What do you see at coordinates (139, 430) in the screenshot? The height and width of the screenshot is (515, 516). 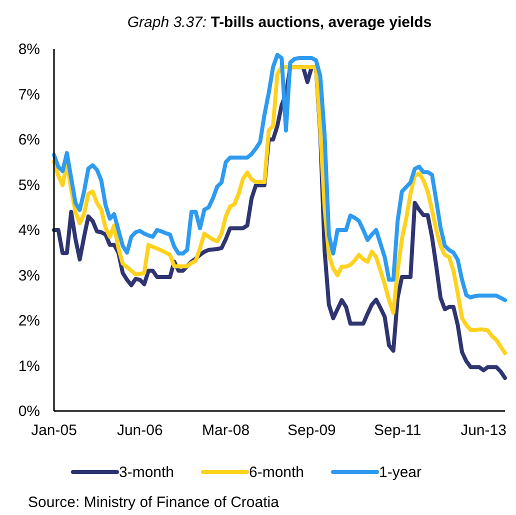 I see `x-tick-label: Jun-06` at bounding box center [139, 430].